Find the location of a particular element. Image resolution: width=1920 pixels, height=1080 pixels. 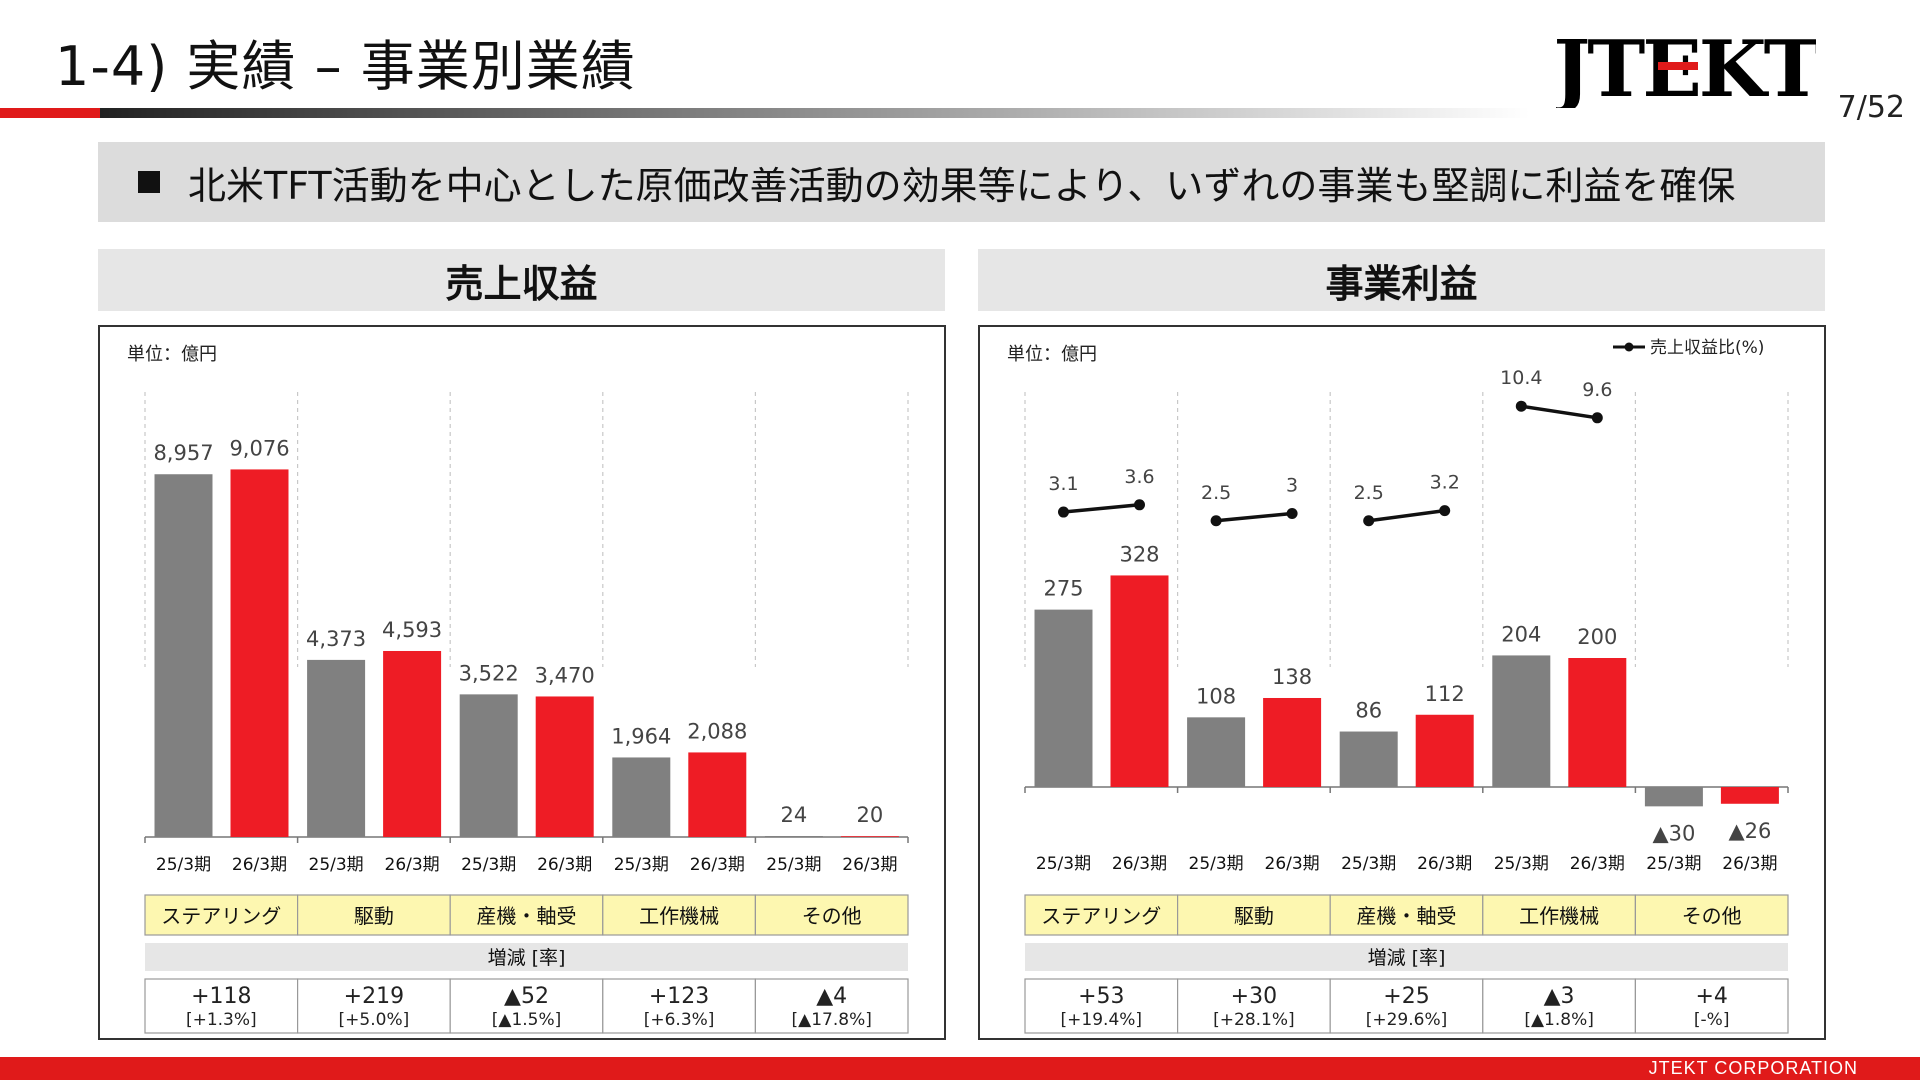

change-value: +4 is located at coordinates (1711, 996).